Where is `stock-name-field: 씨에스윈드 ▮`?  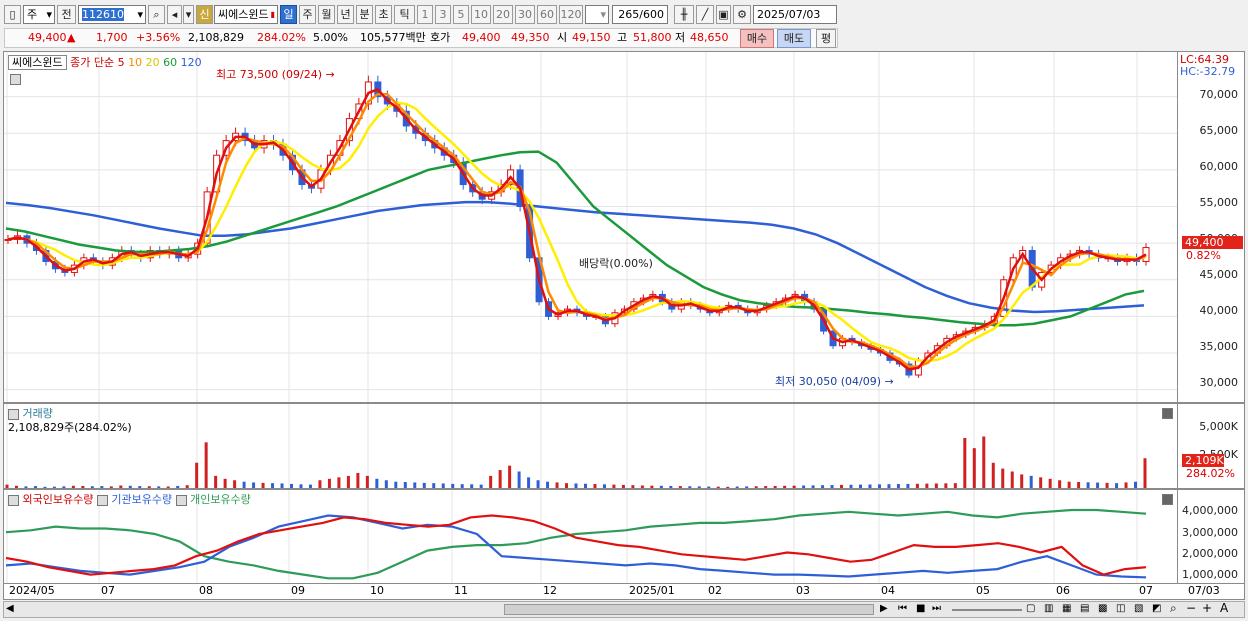 stock-name-field: 씨에스윈드 ▮ is located at coordinates (246, 14).